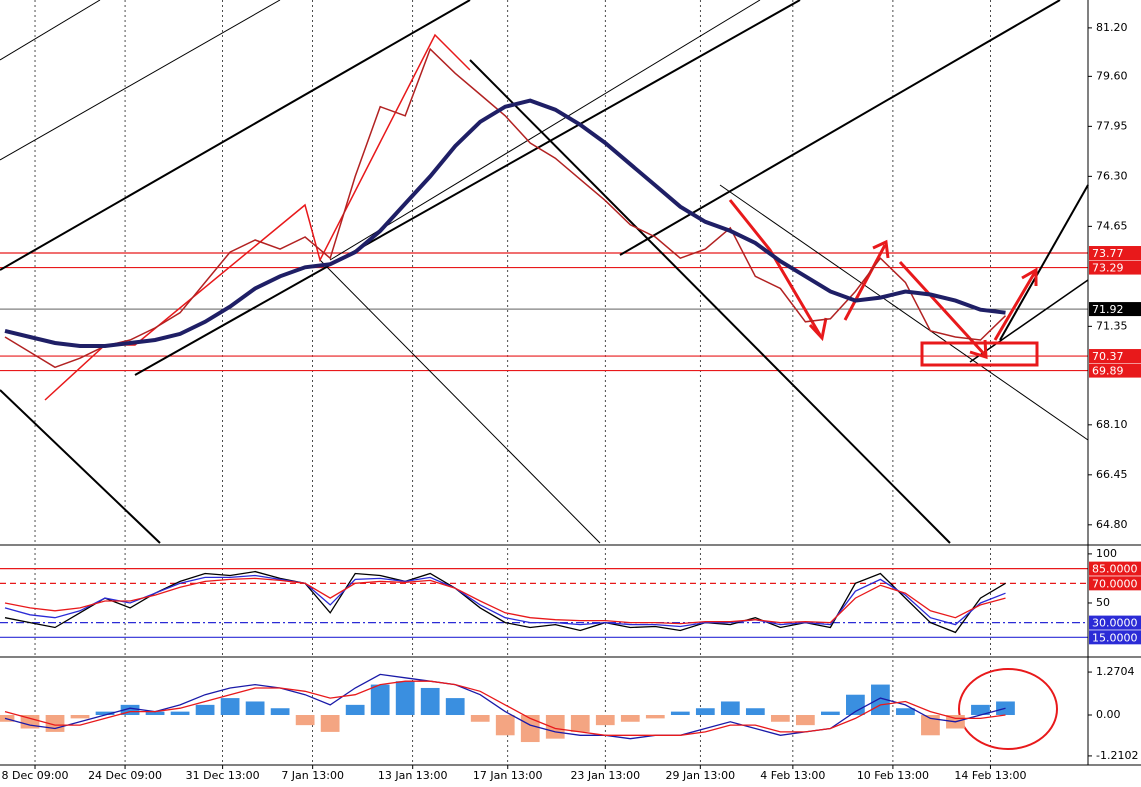  What do you see at coordinates (223, 775) in the screenshot?
I see `x-tick-label: 31 Dec 13:00` at bounding box center [223, 775].